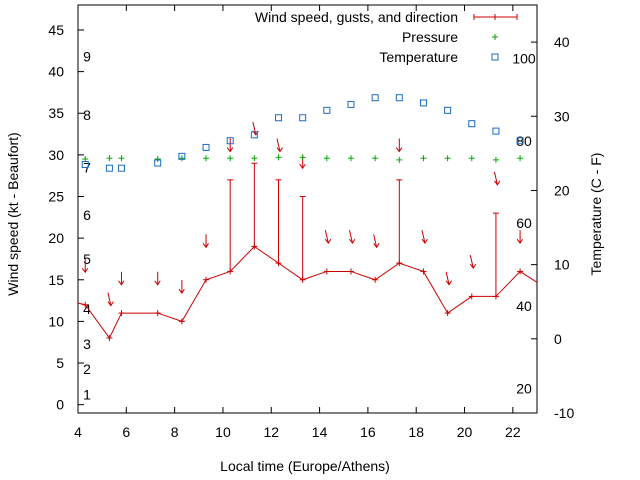  Describe the element at coordinates (524, 389) in the screenshot. I see `fahrenheit-label: 20` at that location.